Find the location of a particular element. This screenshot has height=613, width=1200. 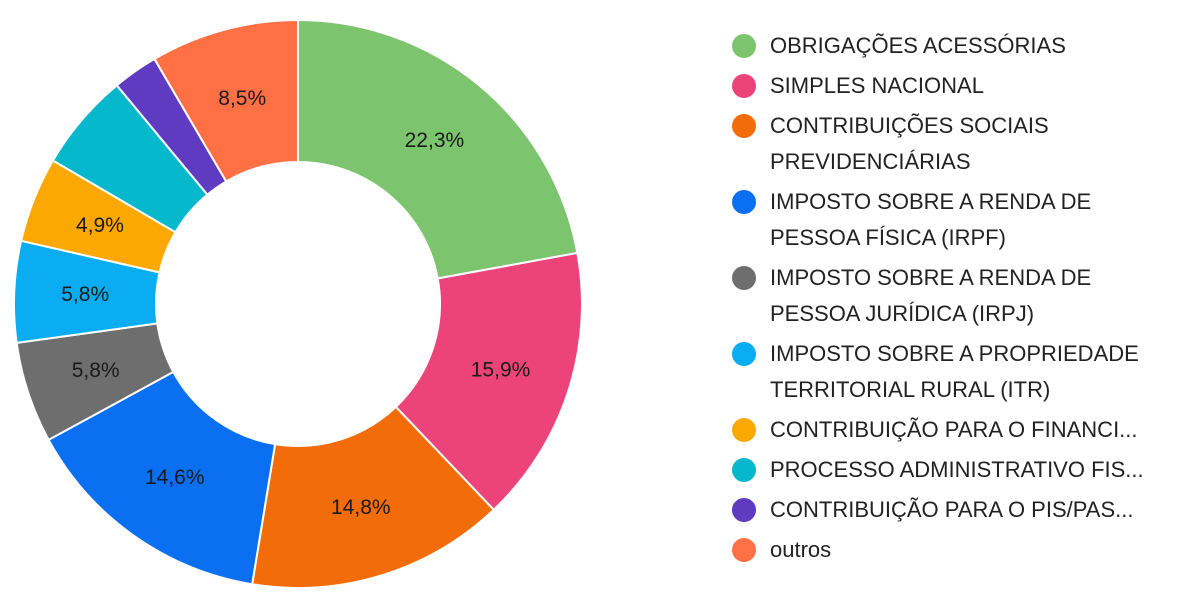

legend-item-0: OBRIGAÇÕES ACESSÓRIAS is located at coordinates (962, 46).